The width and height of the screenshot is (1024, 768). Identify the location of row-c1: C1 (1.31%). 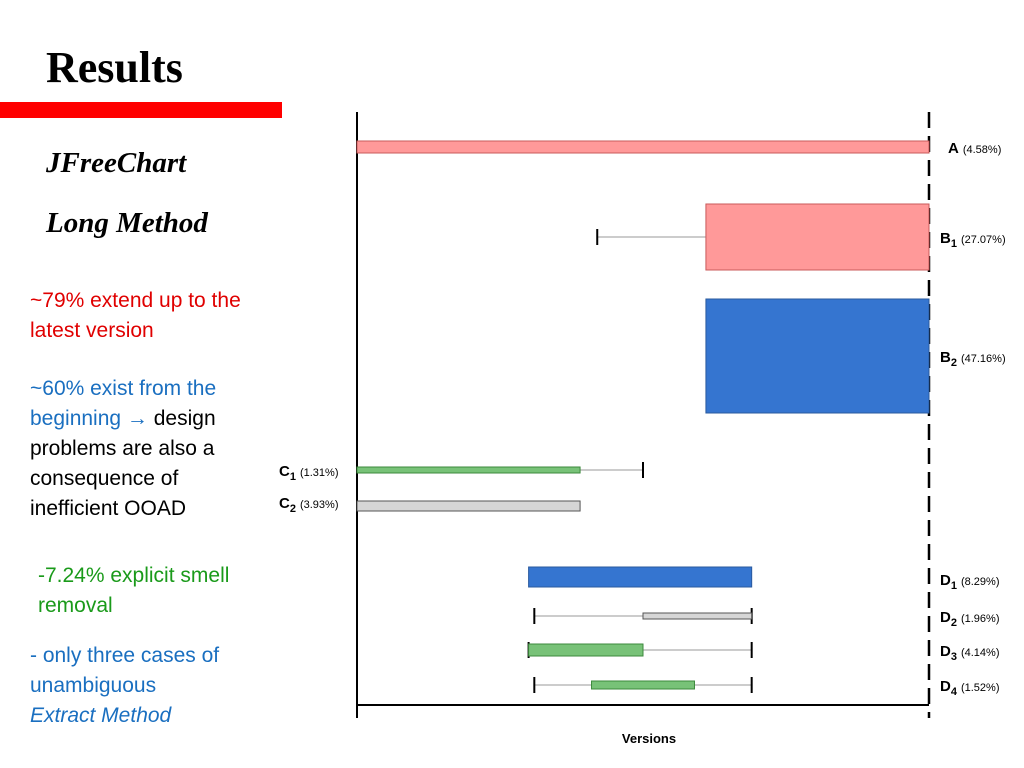
(461, 472).